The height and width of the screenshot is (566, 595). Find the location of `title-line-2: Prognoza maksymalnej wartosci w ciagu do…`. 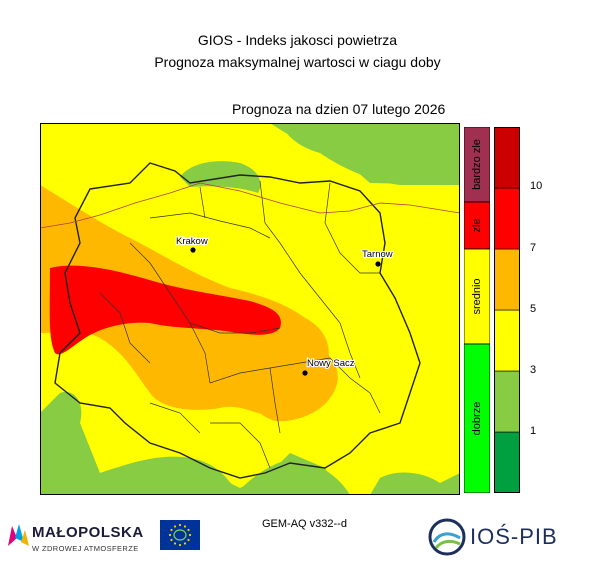

title-line-2: Prognoza maksymalnej wartosci w ciagu do… is located at coordinates (297, 62).